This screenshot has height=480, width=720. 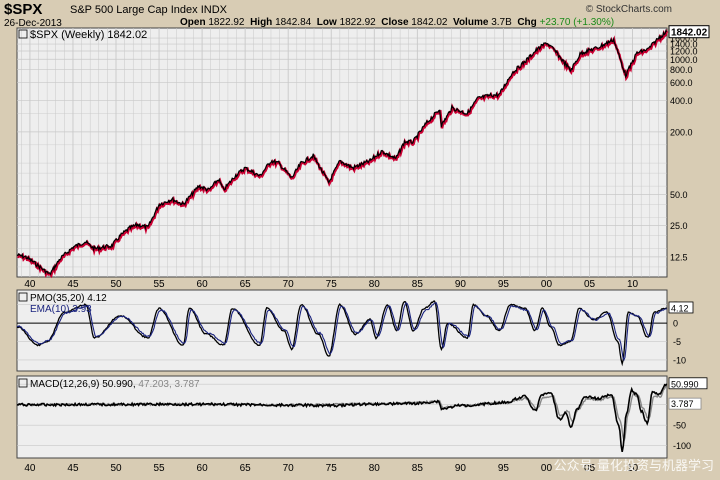 I want to click on macd-x-tick: 65, so click(x=246, y=468).